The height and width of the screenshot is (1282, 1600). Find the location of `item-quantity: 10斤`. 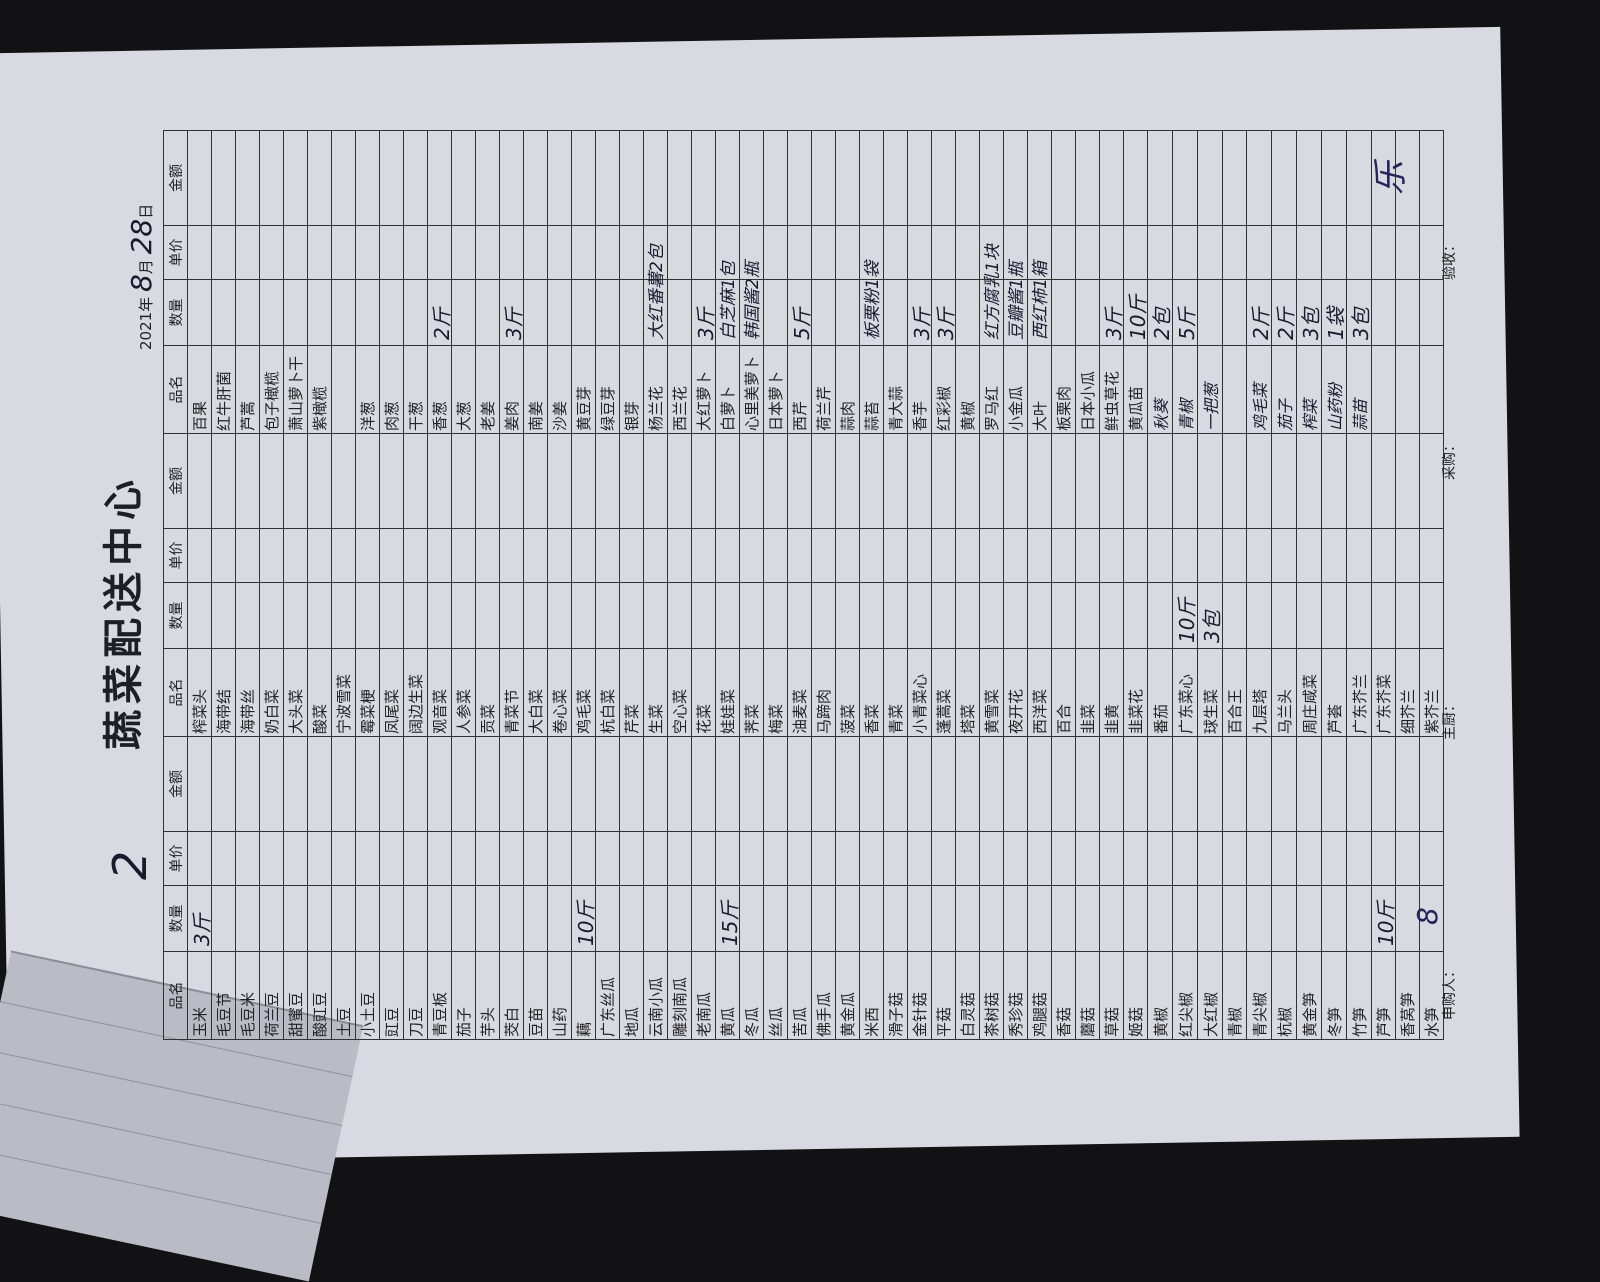

item-quantity: 10斤 is located at coordinates (1185, 615).